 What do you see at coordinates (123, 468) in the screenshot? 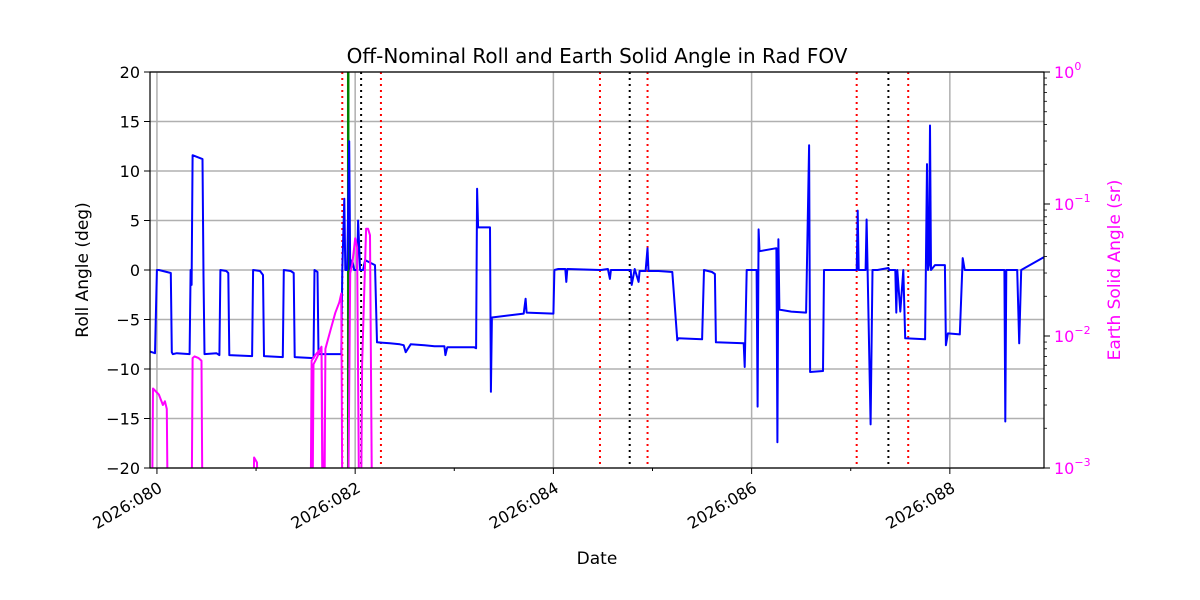
I see `y-tick-label: −20` at bounding box center [123, 468].